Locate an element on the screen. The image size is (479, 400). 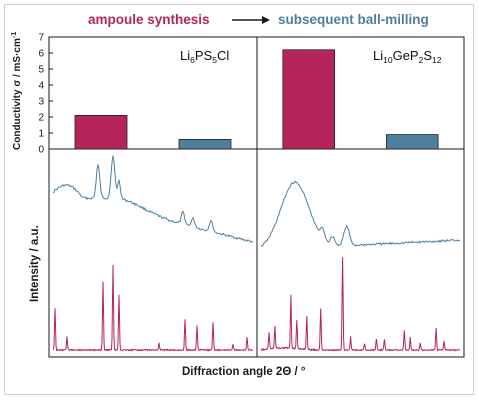
xrd-ampoule-trace-right is located at coordinates (360, 304).